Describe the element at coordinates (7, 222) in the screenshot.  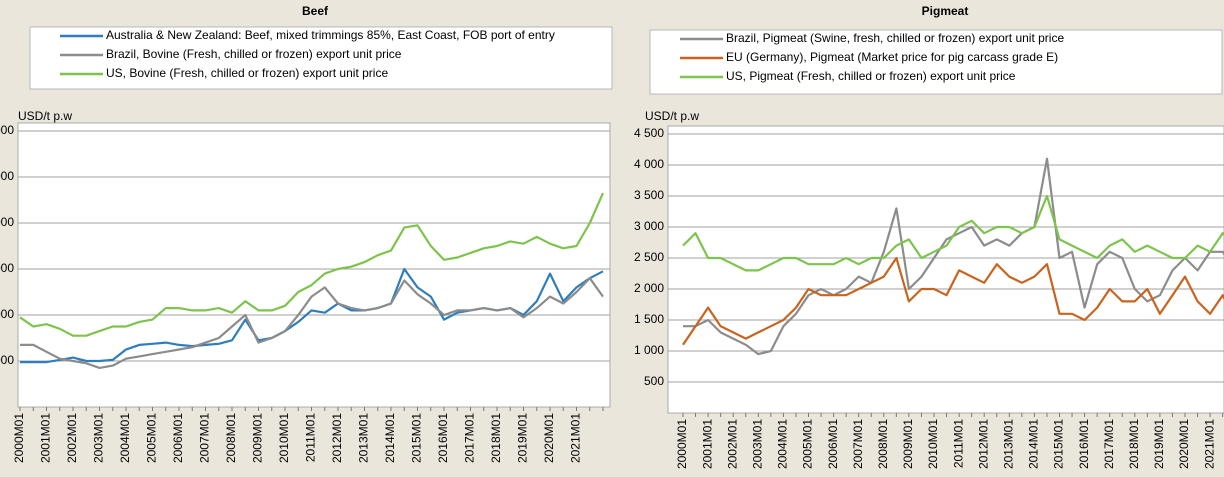
I see `y-tick-label: 8 000` at that location.